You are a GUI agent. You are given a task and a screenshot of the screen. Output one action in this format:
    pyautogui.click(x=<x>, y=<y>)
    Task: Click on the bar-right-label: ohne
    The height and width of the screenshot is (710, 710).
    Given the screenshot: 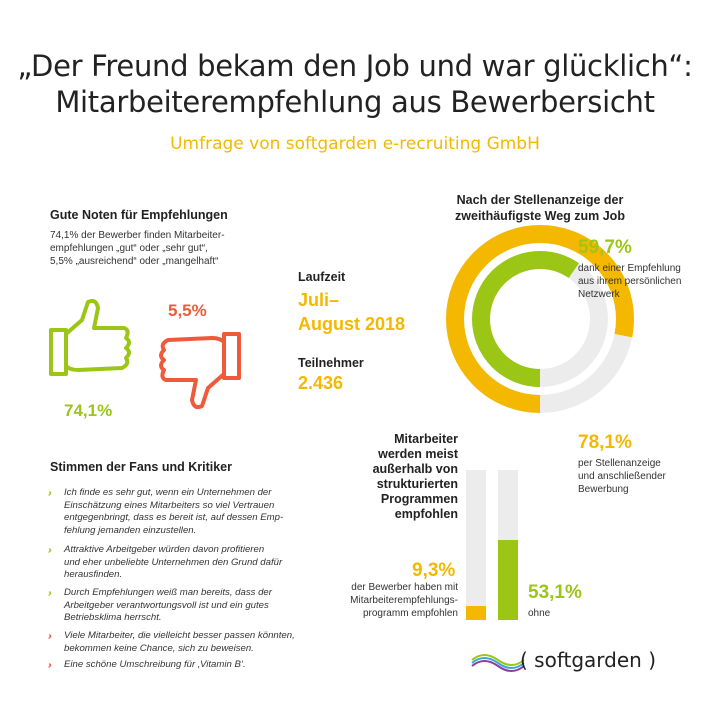 What is the action you would take?
    pyautogui.click(x=539, y=613)
    